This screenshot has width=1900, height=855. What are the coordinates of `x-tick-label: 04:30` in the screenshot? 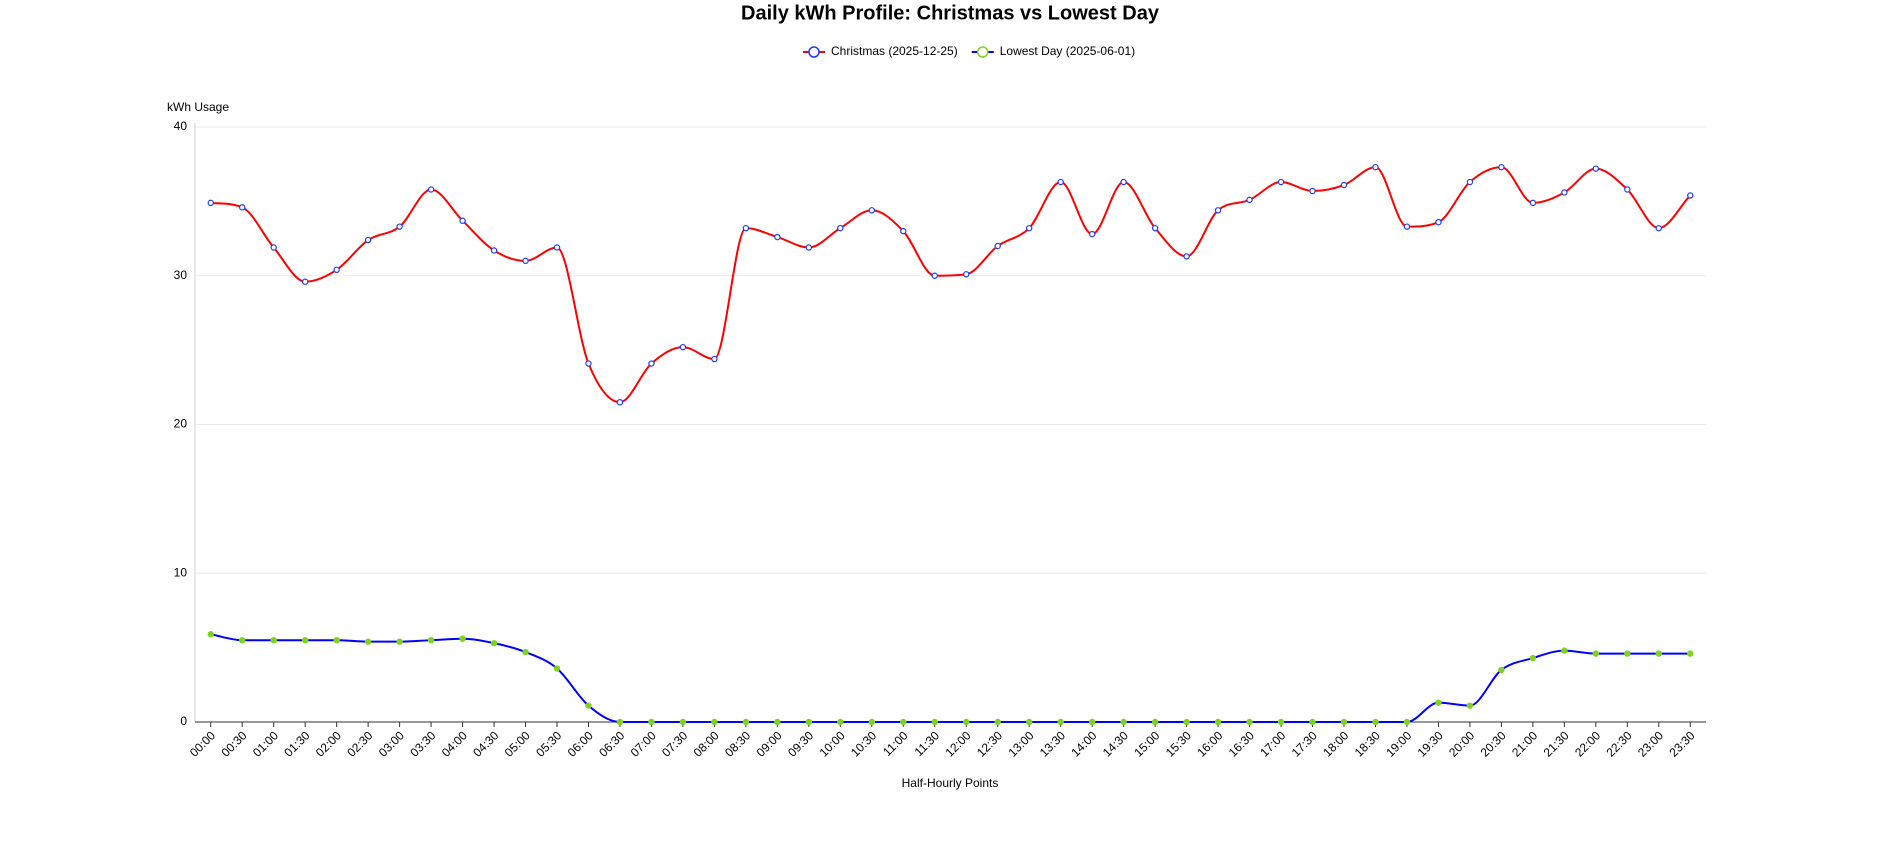 It's located at (485, 743).